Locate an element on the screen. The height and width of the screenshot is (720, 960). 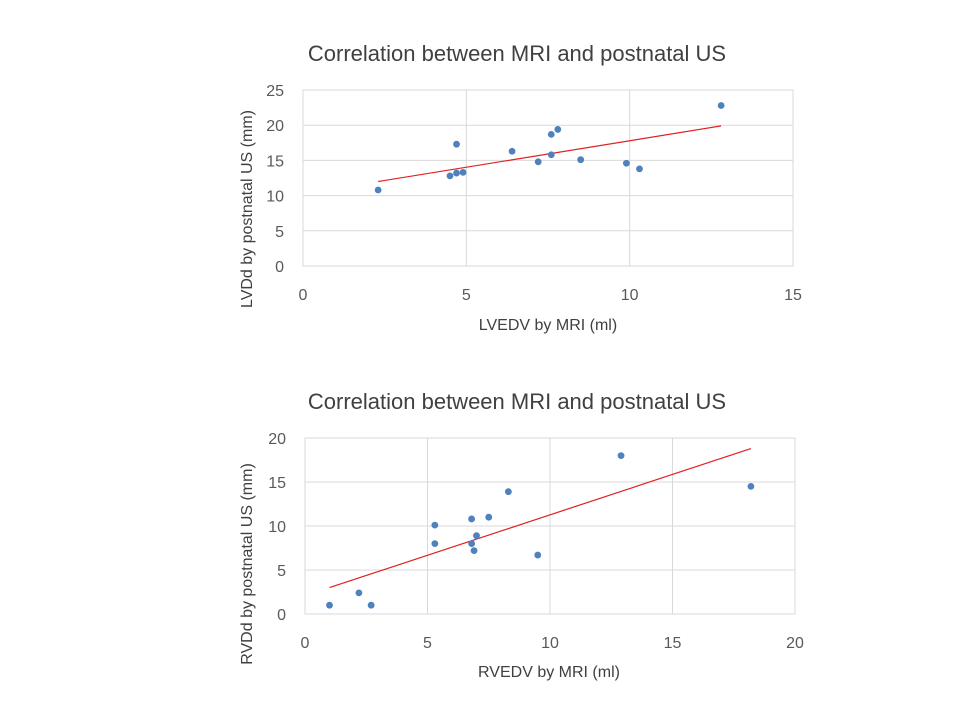
y-axis-label: RVDd by postnatal US (mm) is located at coordinates (247, 564).